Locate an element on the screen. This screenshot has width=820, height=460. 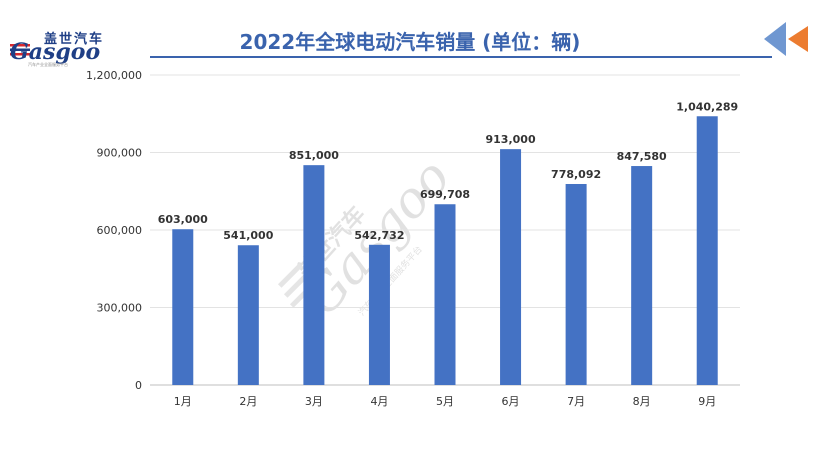
x-tick-label: 7月 is located at coordinates (576, 401).